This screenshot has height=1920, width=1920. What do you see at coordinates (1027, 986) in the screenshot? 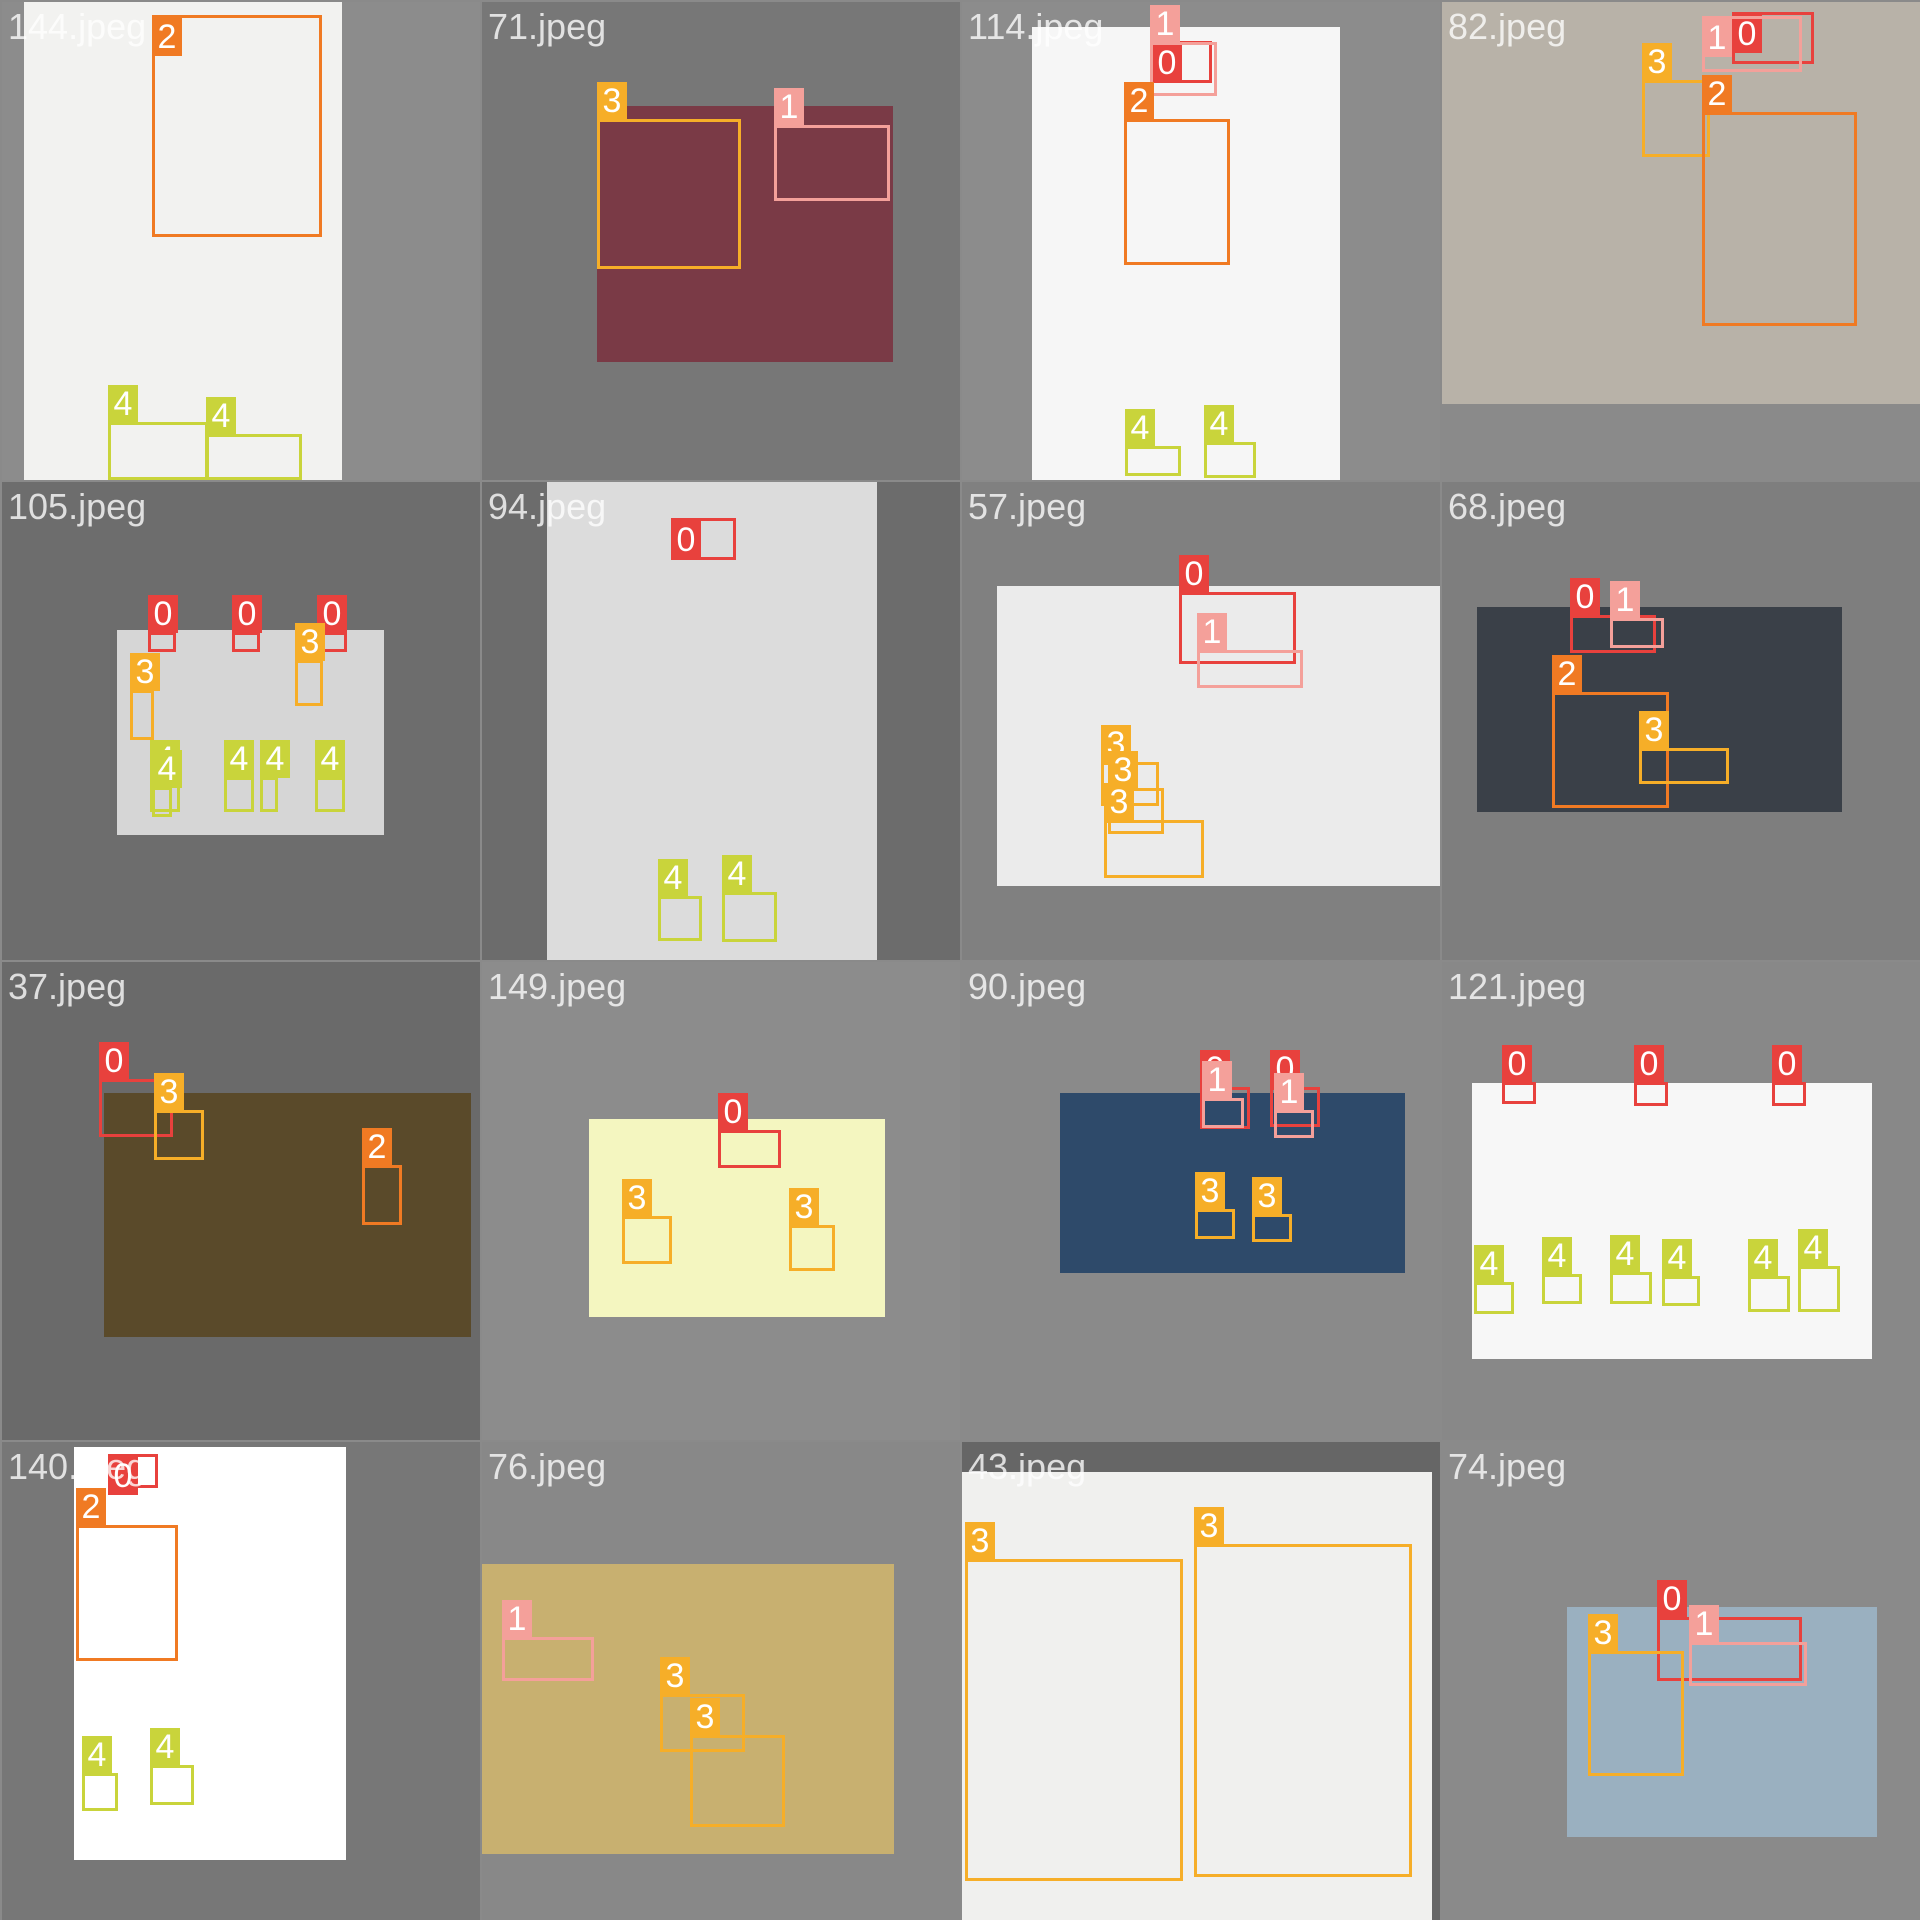
I see `tile-filename: 90.jpeg` at bounding box center [1027, 986].